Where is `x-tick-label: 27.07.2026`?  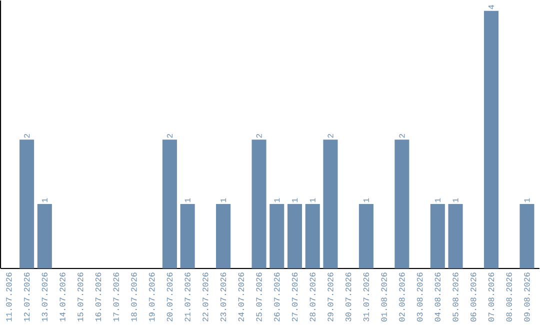
x-tick-label: 27.07.2026 is located at coordinates (295, 297).